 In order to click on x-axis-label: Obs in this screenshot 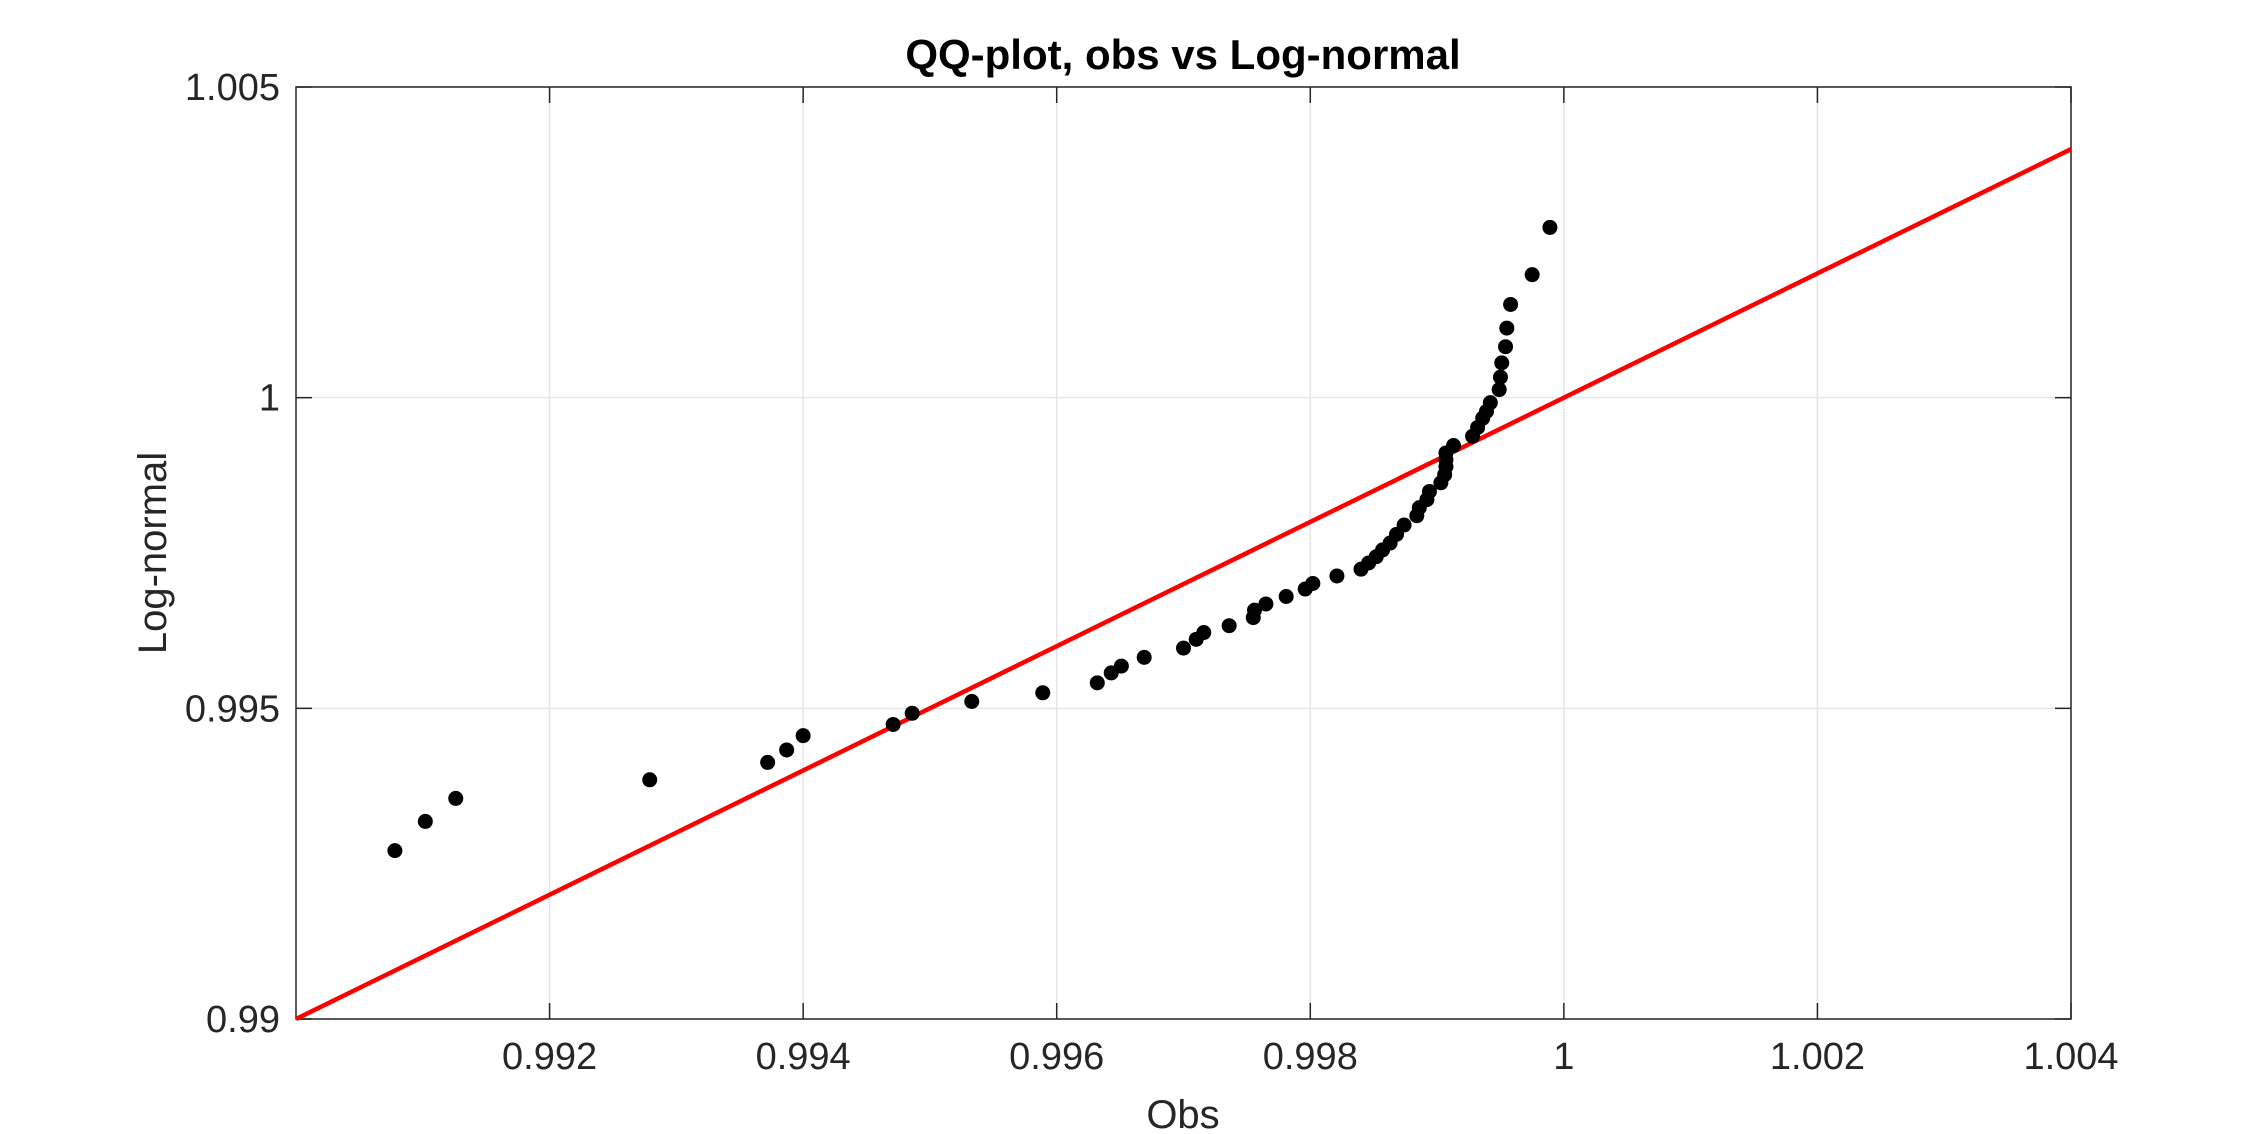, I will do `click(1182, 1113)`.